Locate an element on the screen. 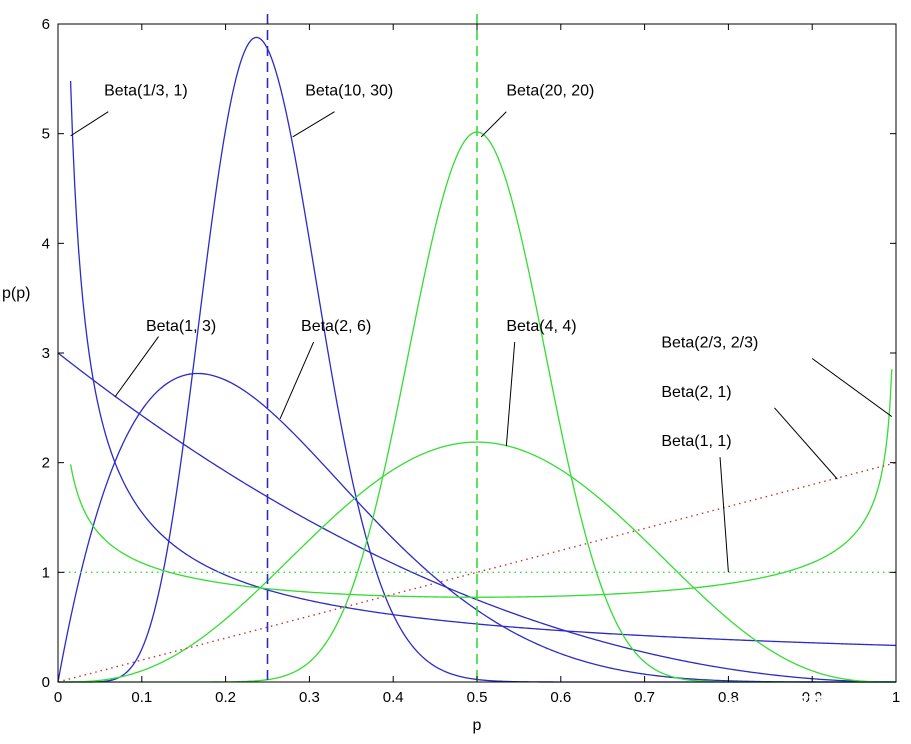 Image resolution: width=911 pixels, height=744 pixels. x-tick-label-0: 0 is located at coordinates (58, 697).